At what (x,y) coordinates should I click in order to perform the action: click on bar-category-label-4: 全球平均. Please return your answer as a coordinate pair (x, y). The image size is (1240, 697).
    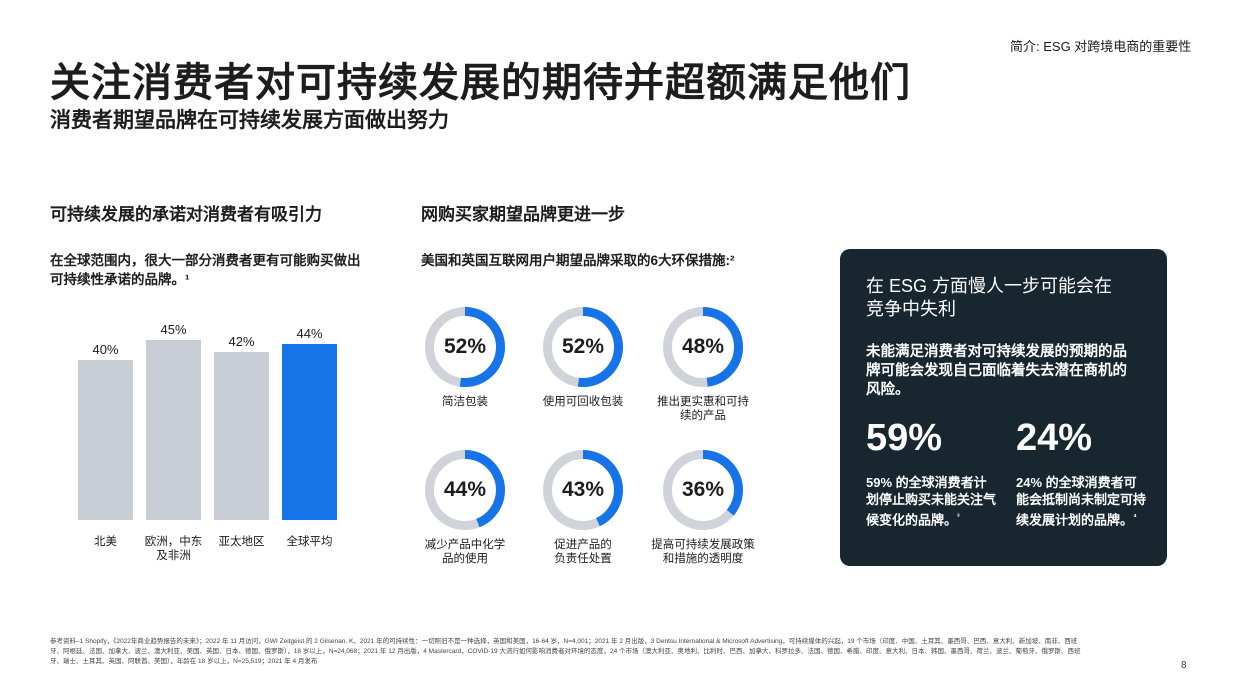
    Looking at the image, I should click on (310, 541).